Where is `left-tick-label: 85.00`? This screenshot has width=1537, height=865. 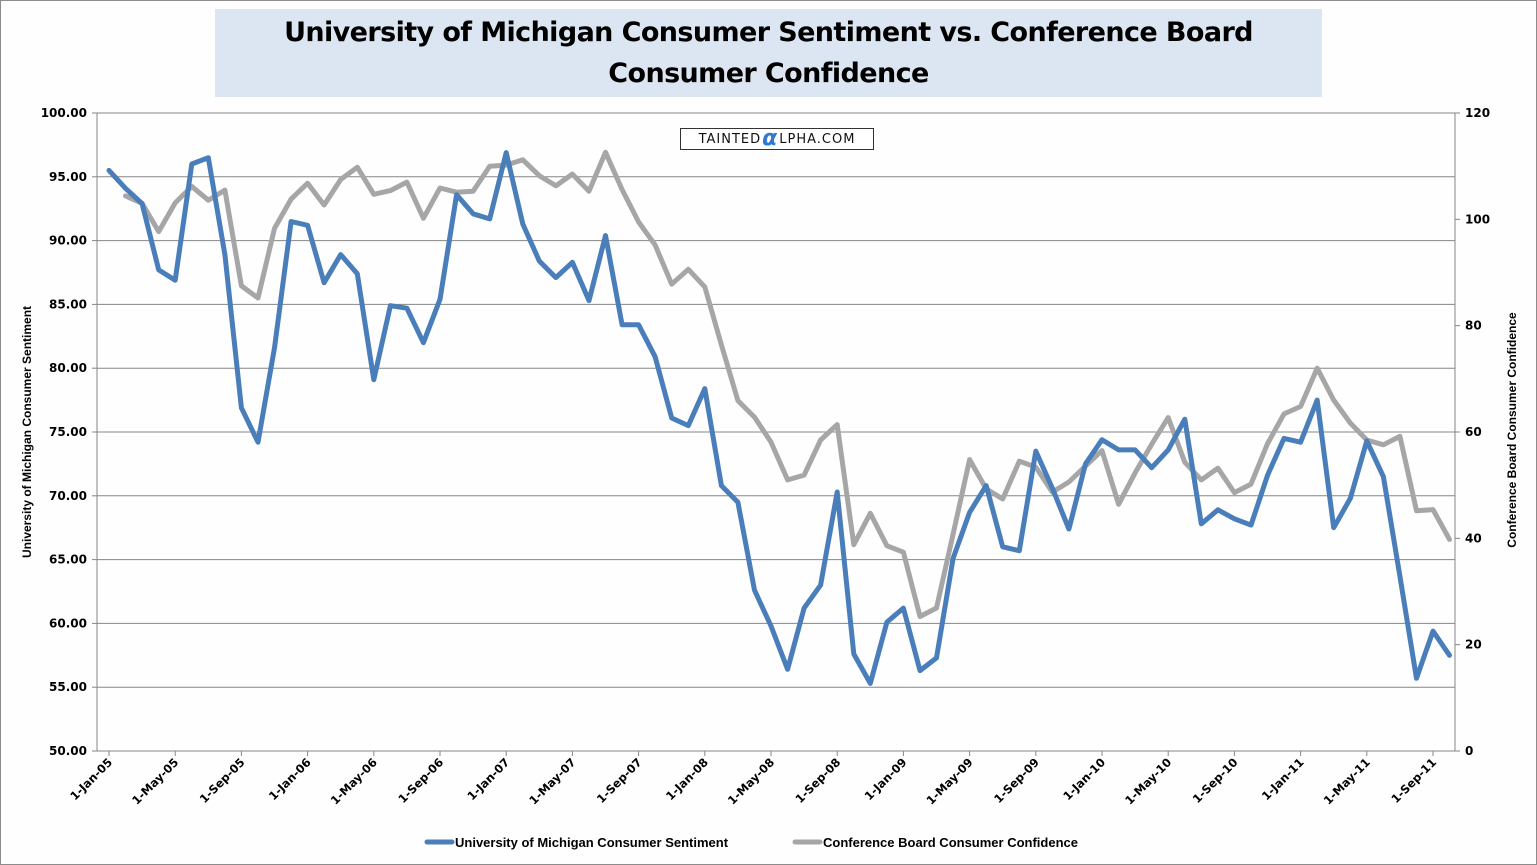
left-tick-label: 85.00 is located at coordinates (68, 304).